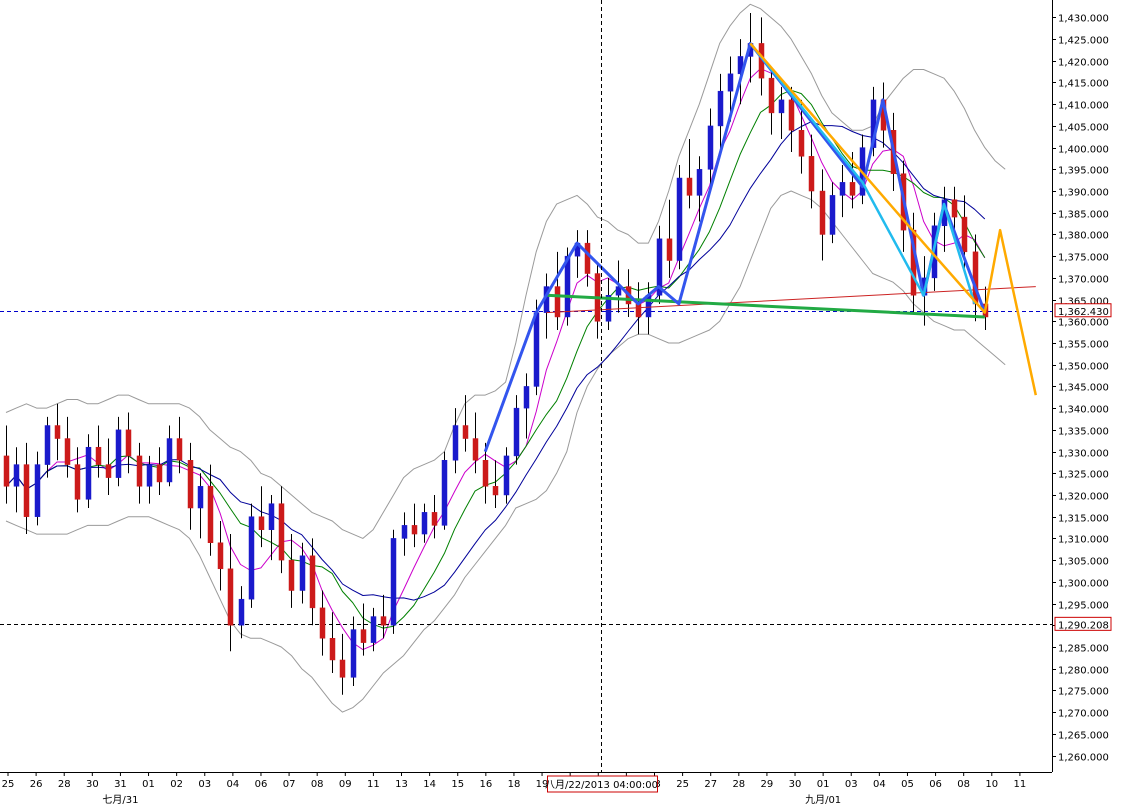 The width and height of the screenshot is (1121, 805). Describe the element at coordinates (1083, 623) in the screenshot. I see `price-label-box` at that location.